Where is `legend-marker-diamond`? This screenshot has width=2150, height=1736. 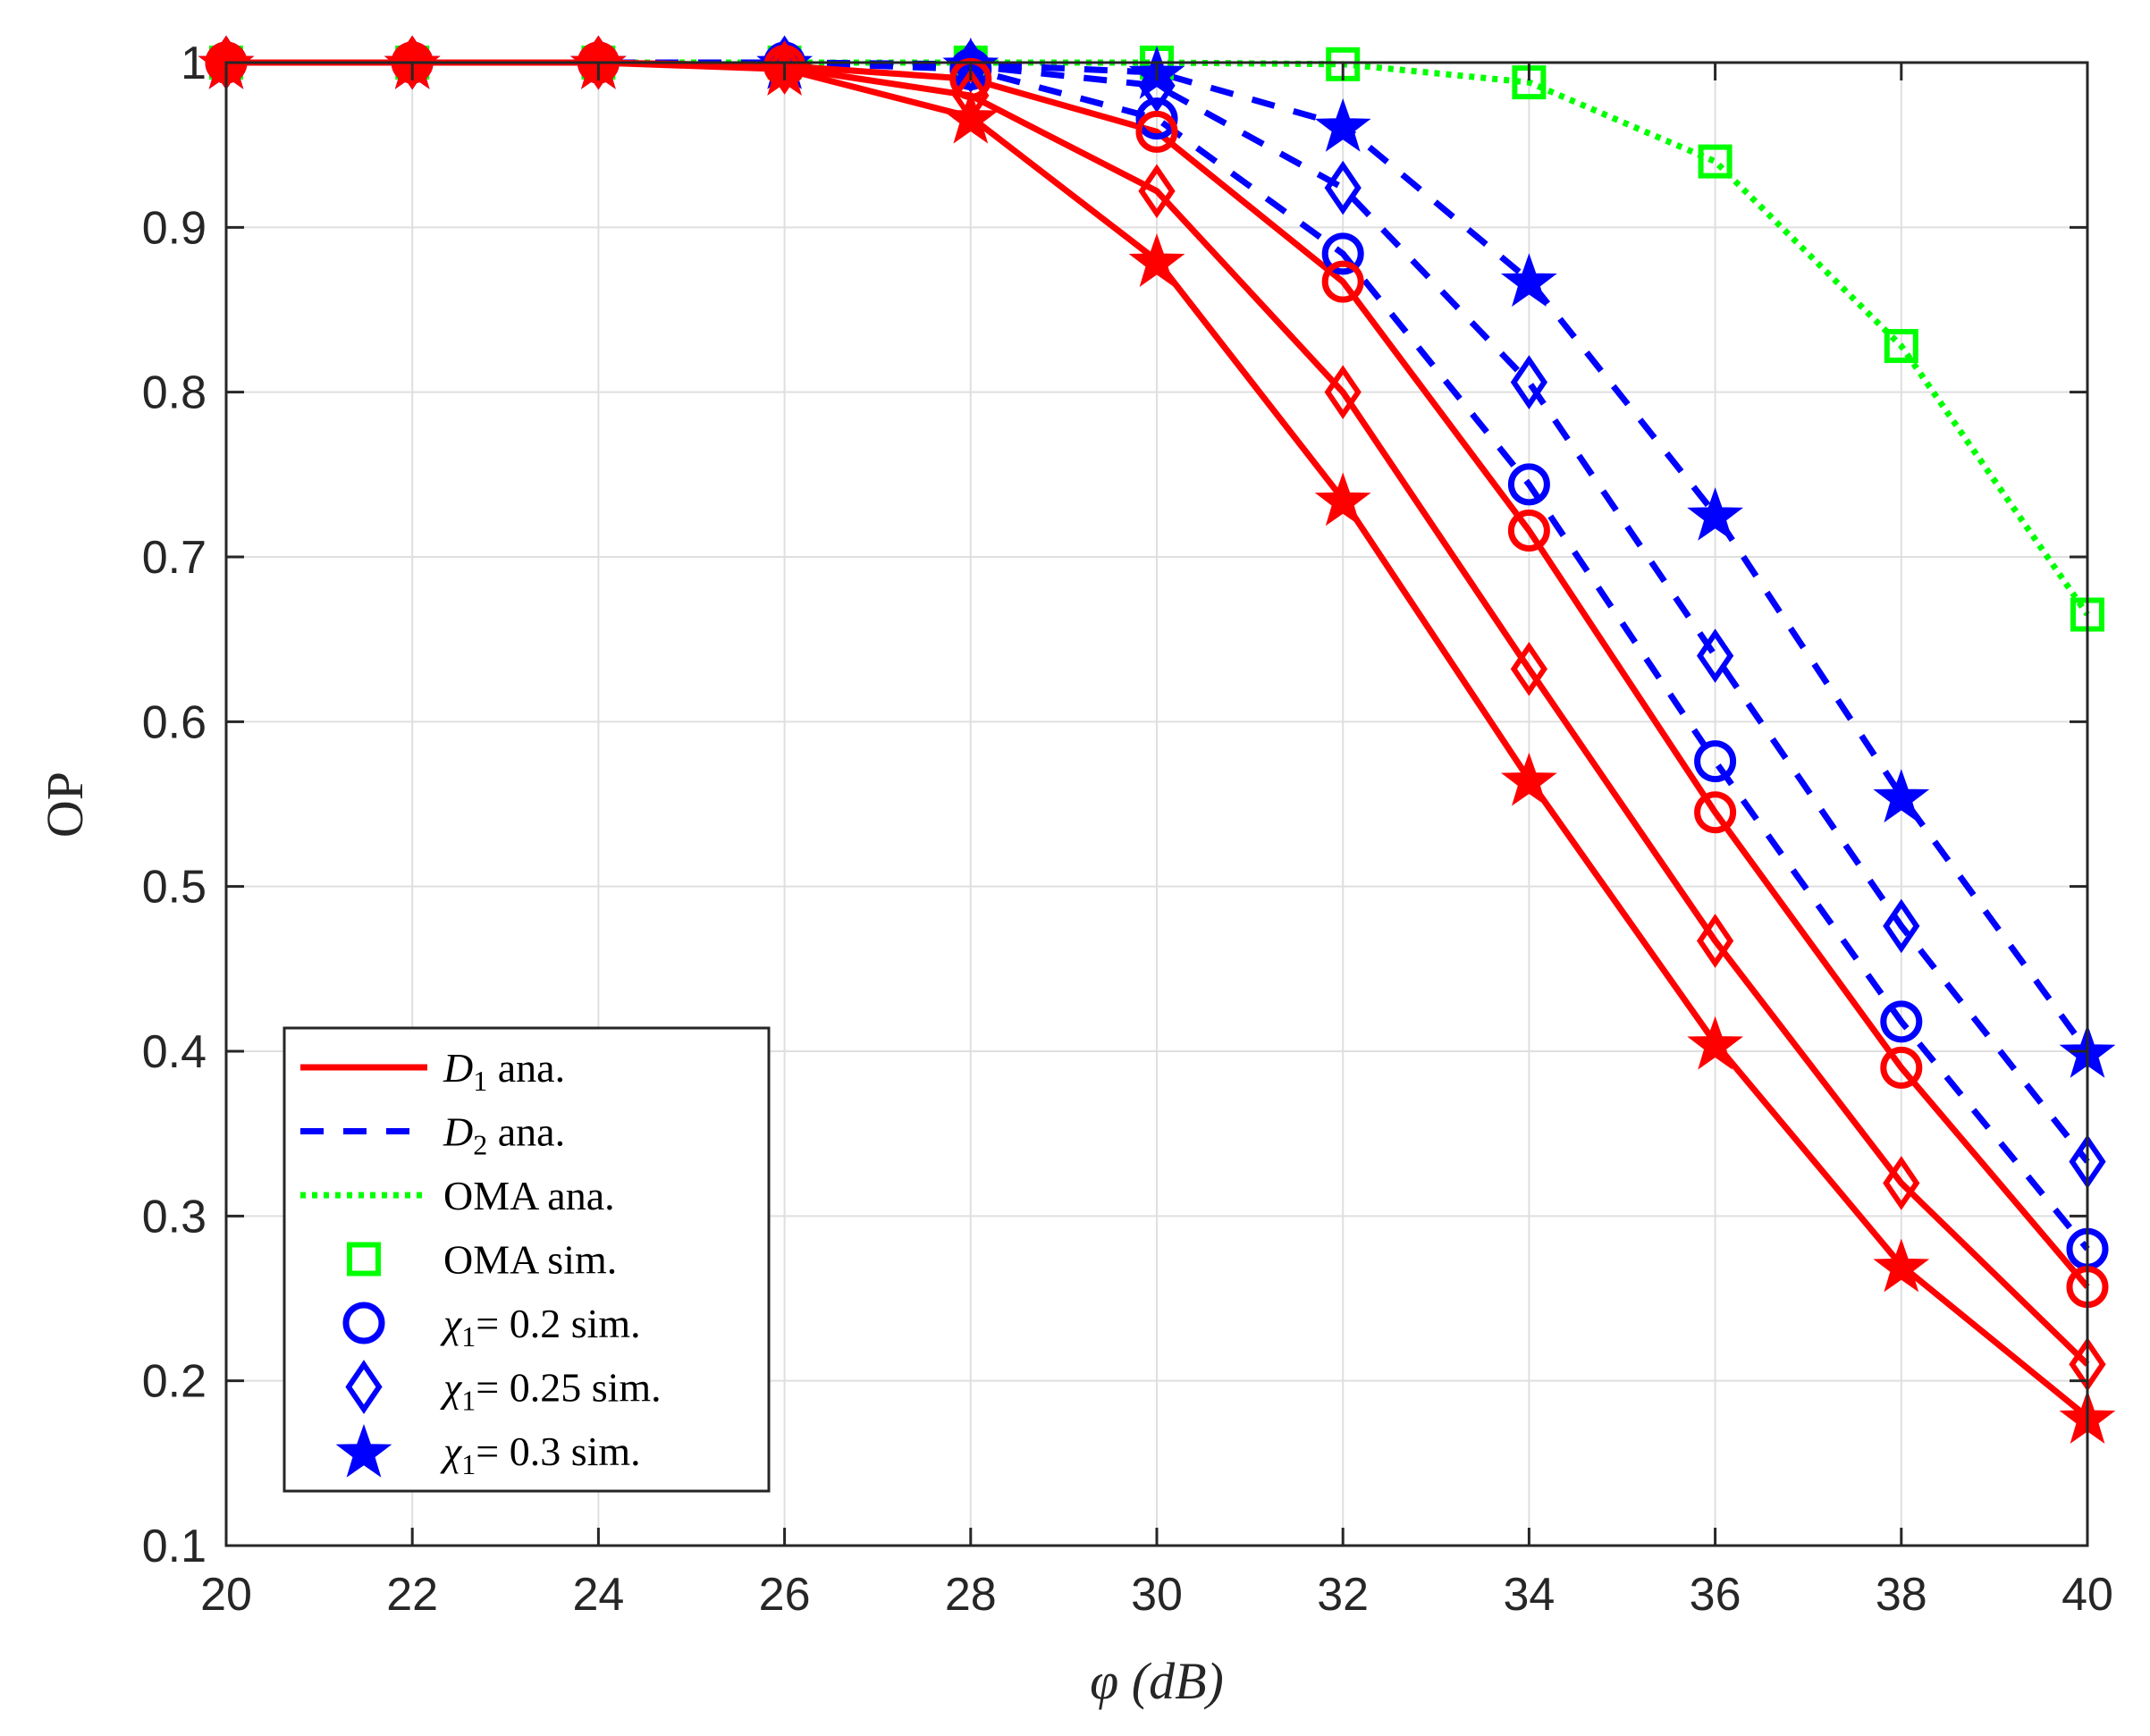 legend-marker-diamond is located at coordinates (364, 1387).